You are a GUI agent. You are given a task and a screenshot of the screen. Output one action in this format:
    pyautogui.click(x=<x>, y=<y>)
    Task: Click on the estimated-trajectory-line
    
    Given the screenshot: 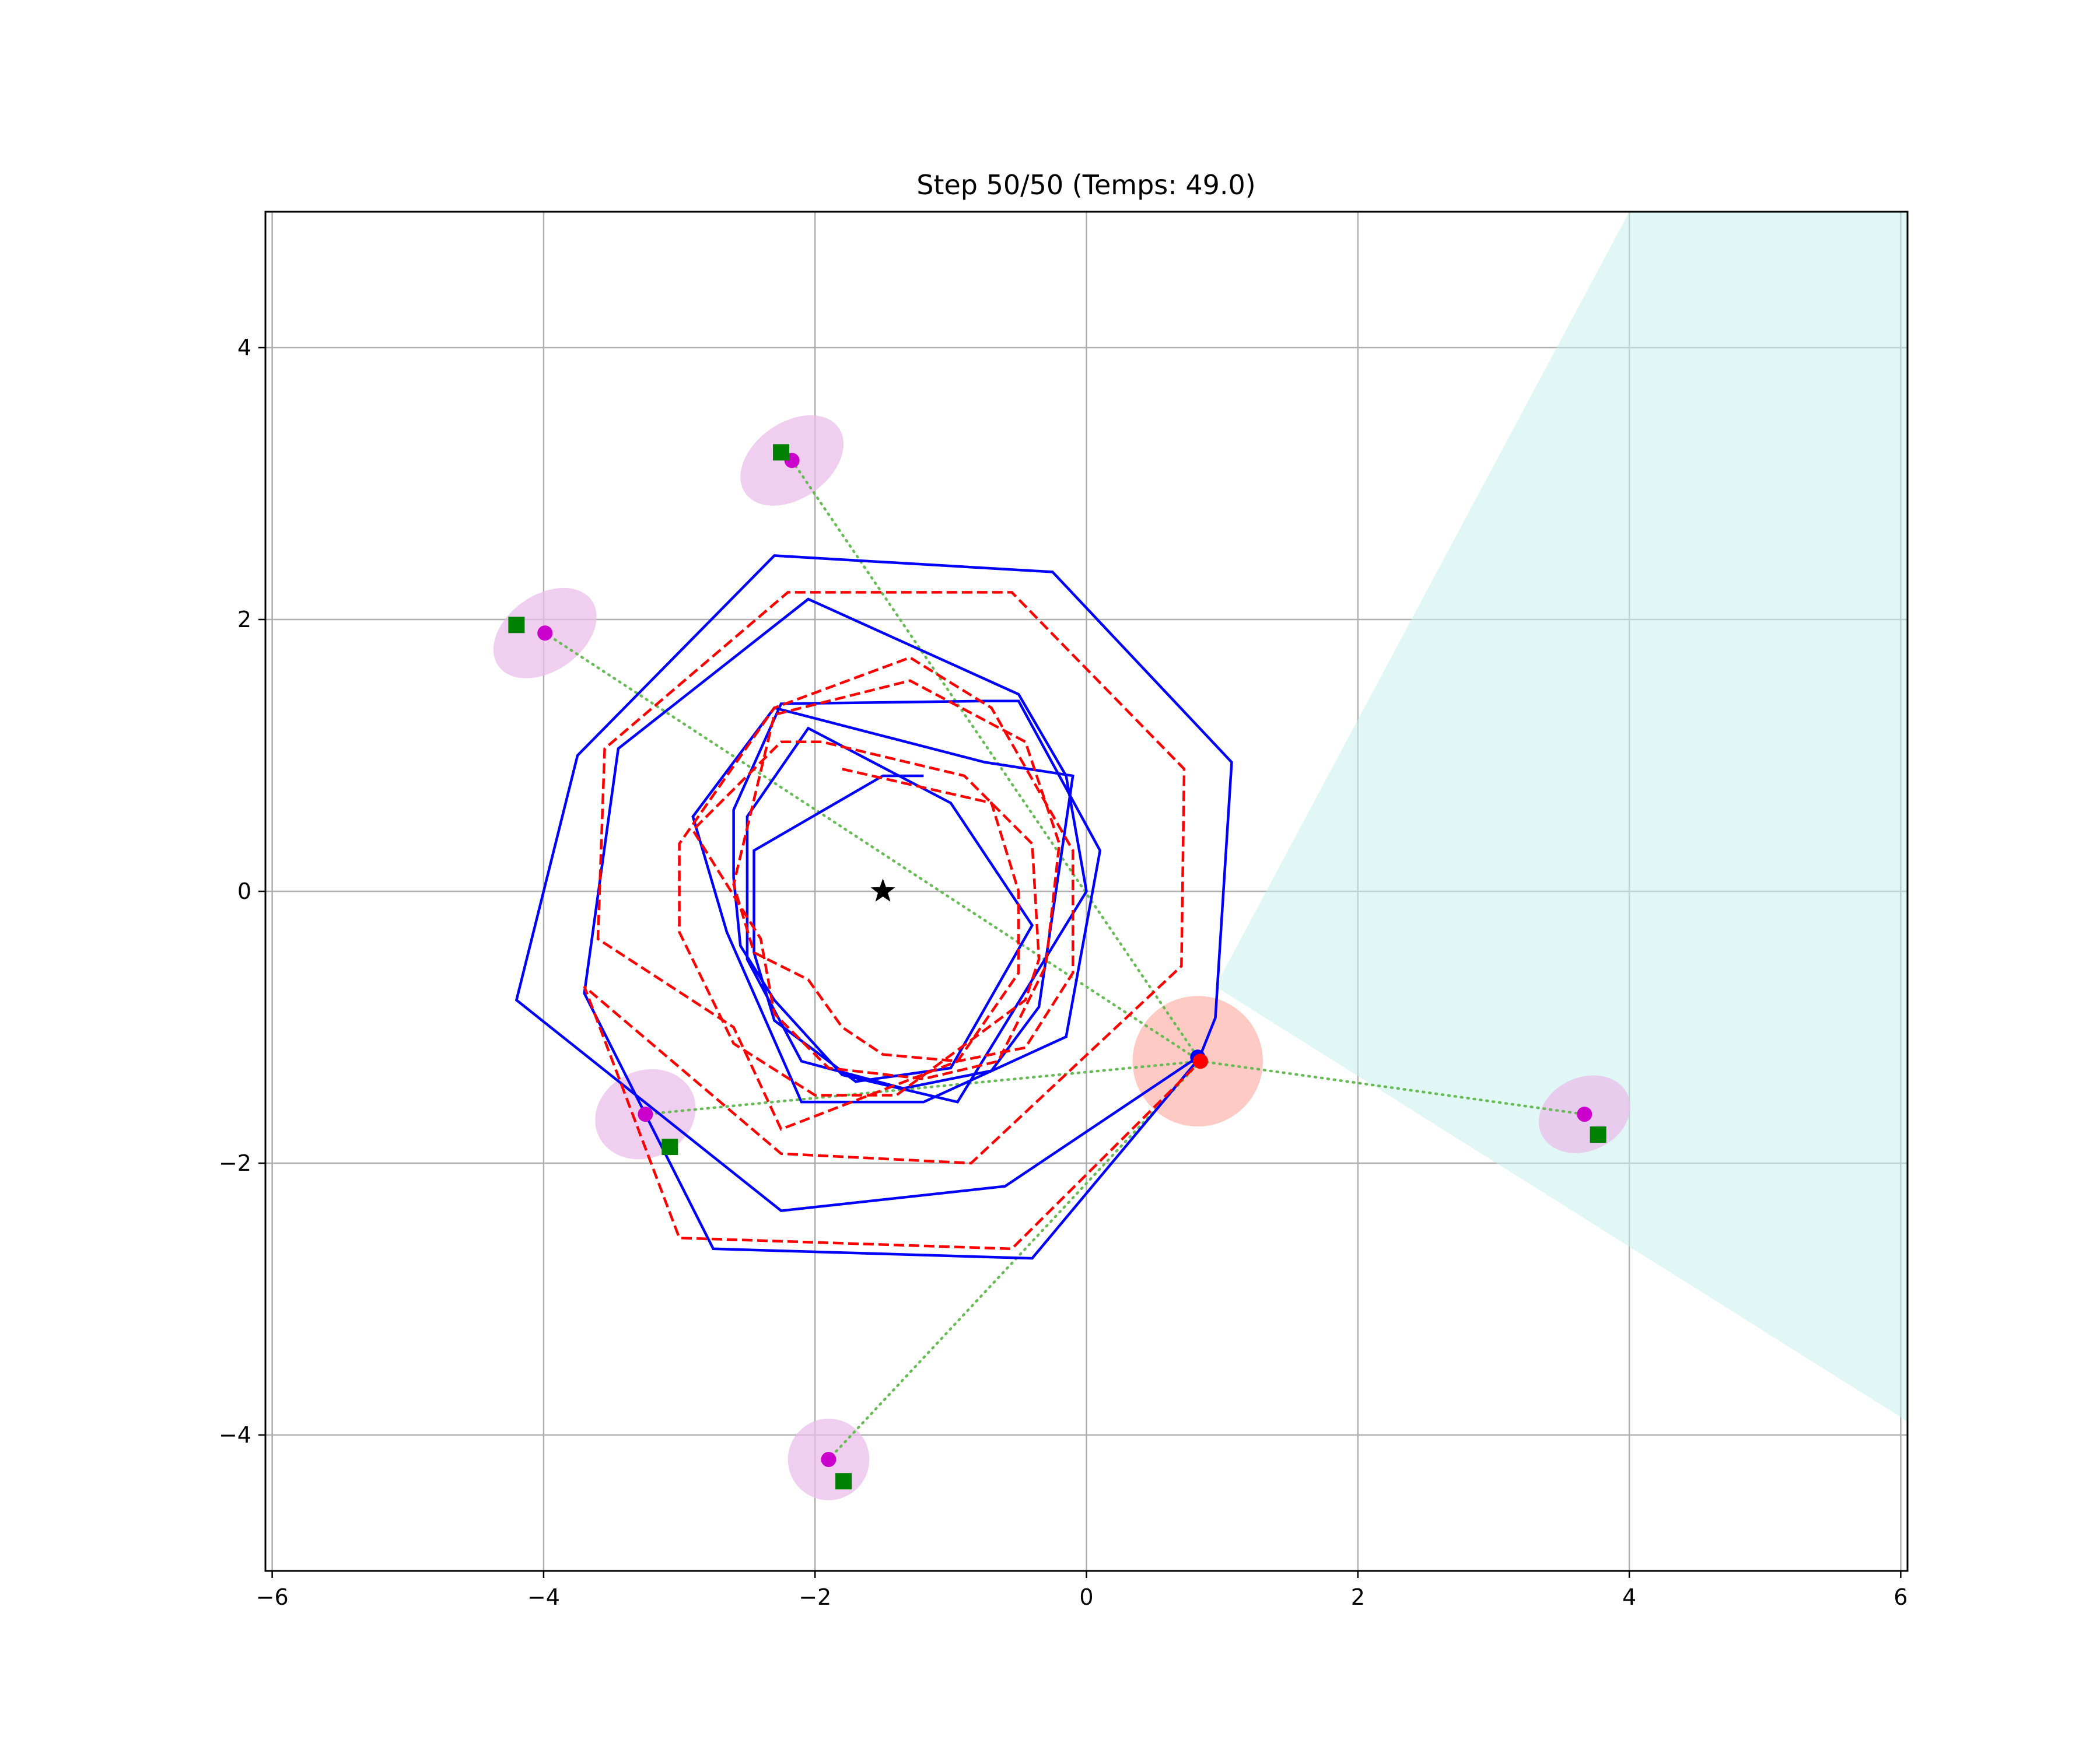 What is the action you would take?
    pyautogui.click(x=892, y=921)
    